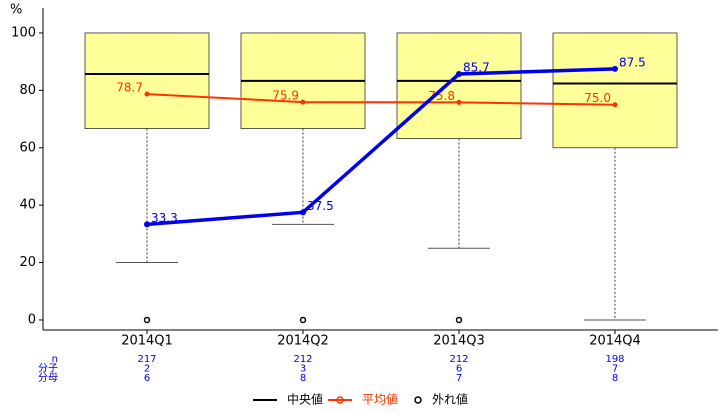 This screenshot has width=720, height=413. What do you see at coordinates (381, 99) in the screenshot?
I see `mean-line` at bounding box center [381, 99].